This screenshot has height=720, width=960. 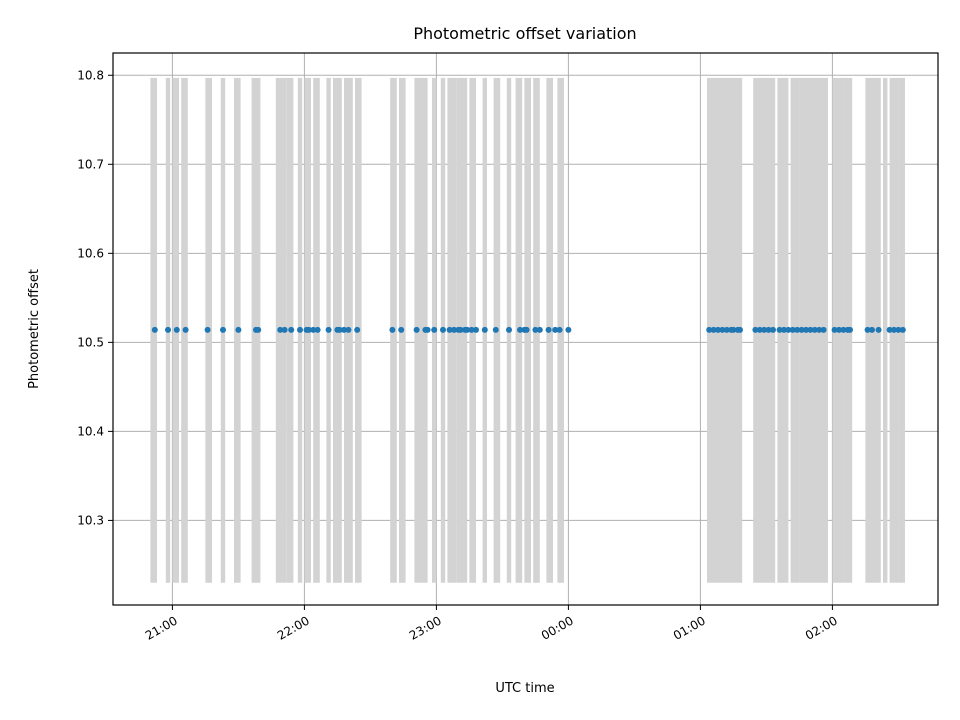 What do you see at coordinates (524, 688) in the screenshot?
I see `x-axis-label: UTC time` at bounding box center [524, 688].